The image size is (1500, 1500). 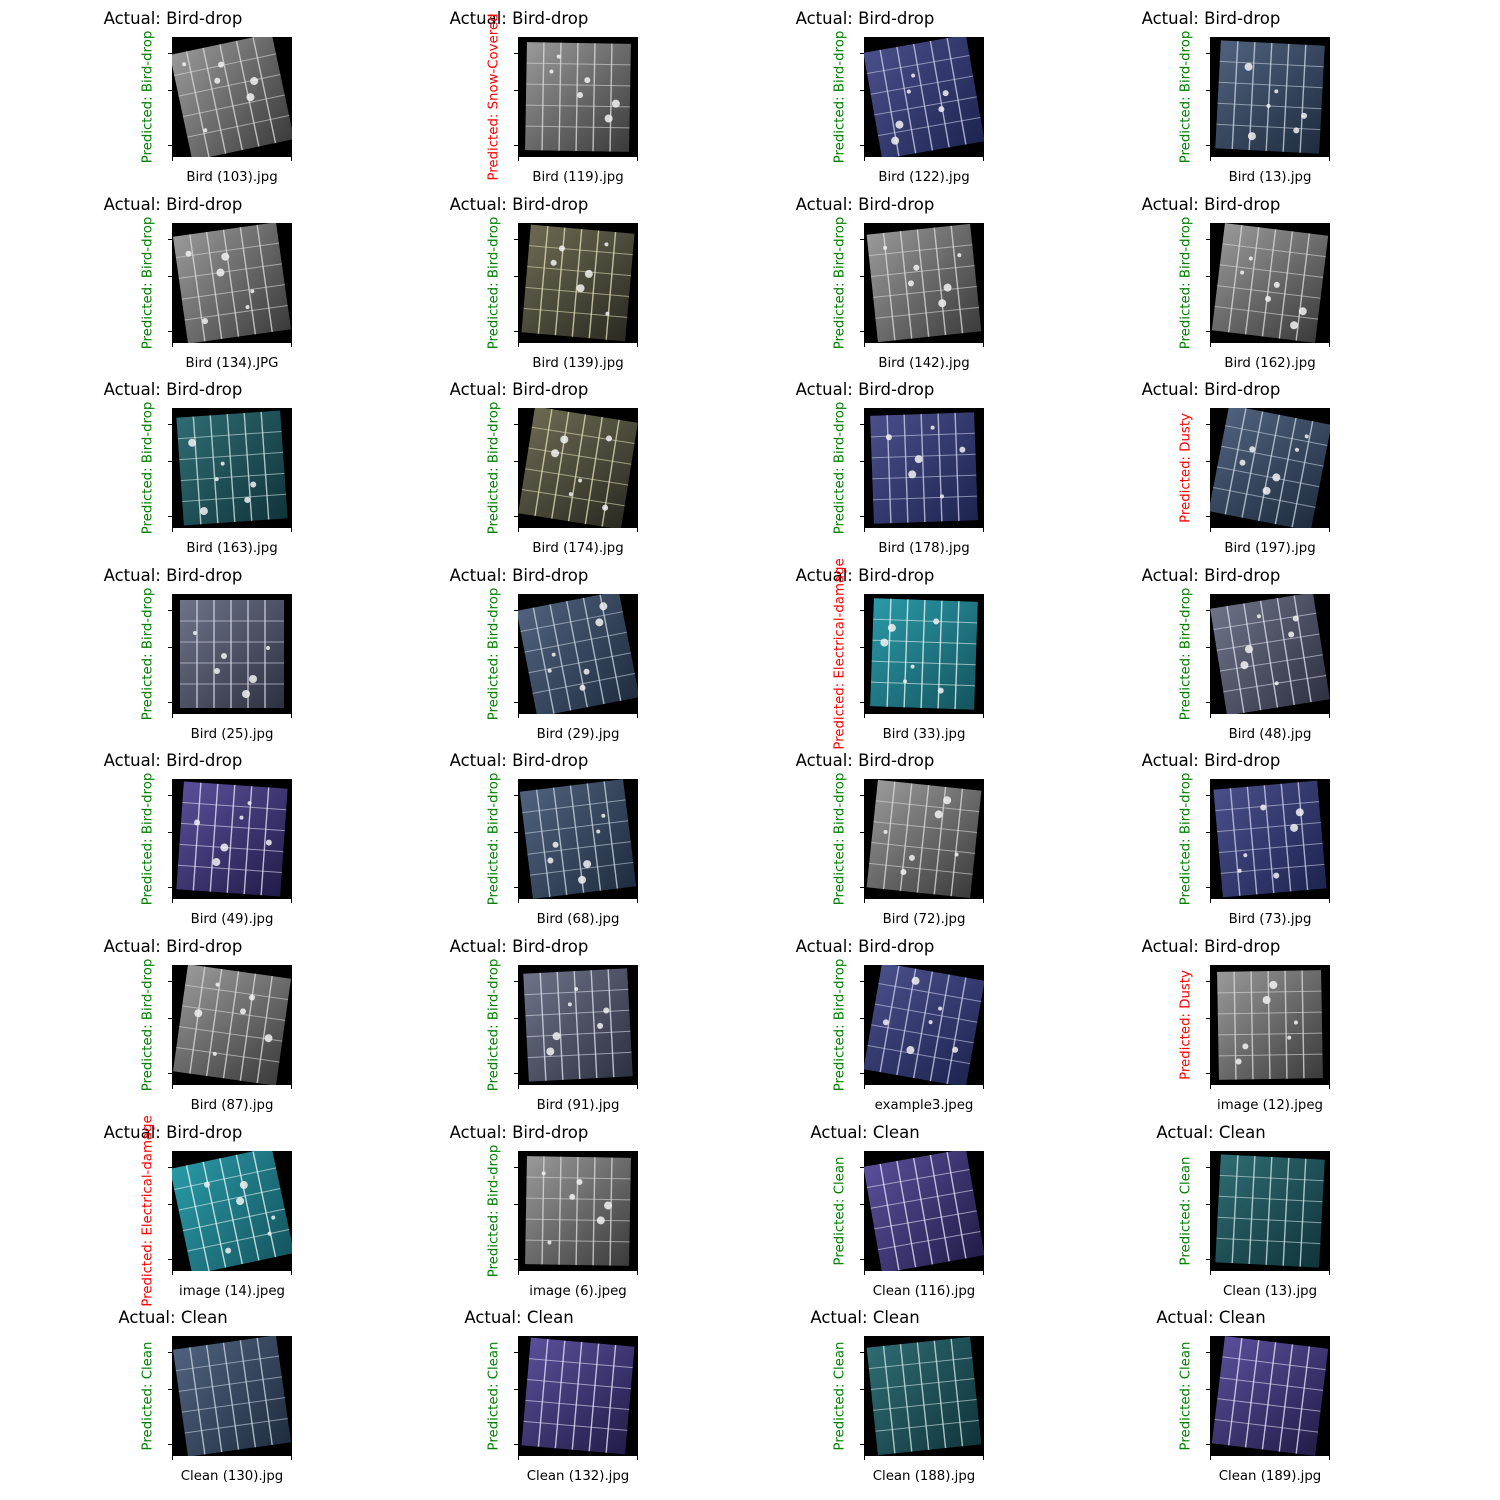 I want to click on predicted-label: Predicted: Electrical-damage, so click(x=148, y=1211).